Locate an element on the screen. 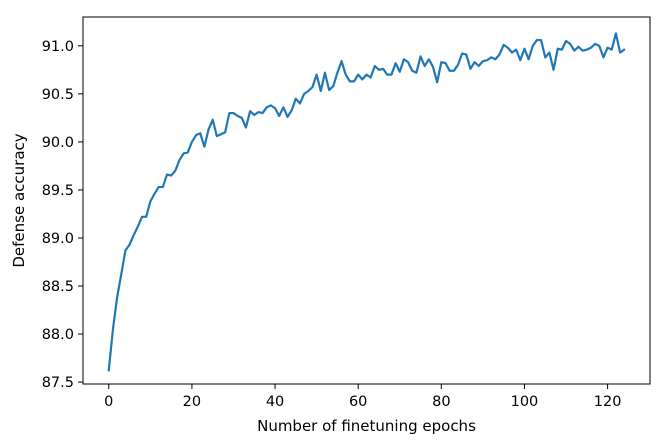 This screenshot has width=664, height=446. x-tick-label: 80 is located at coordinates (441, 402).